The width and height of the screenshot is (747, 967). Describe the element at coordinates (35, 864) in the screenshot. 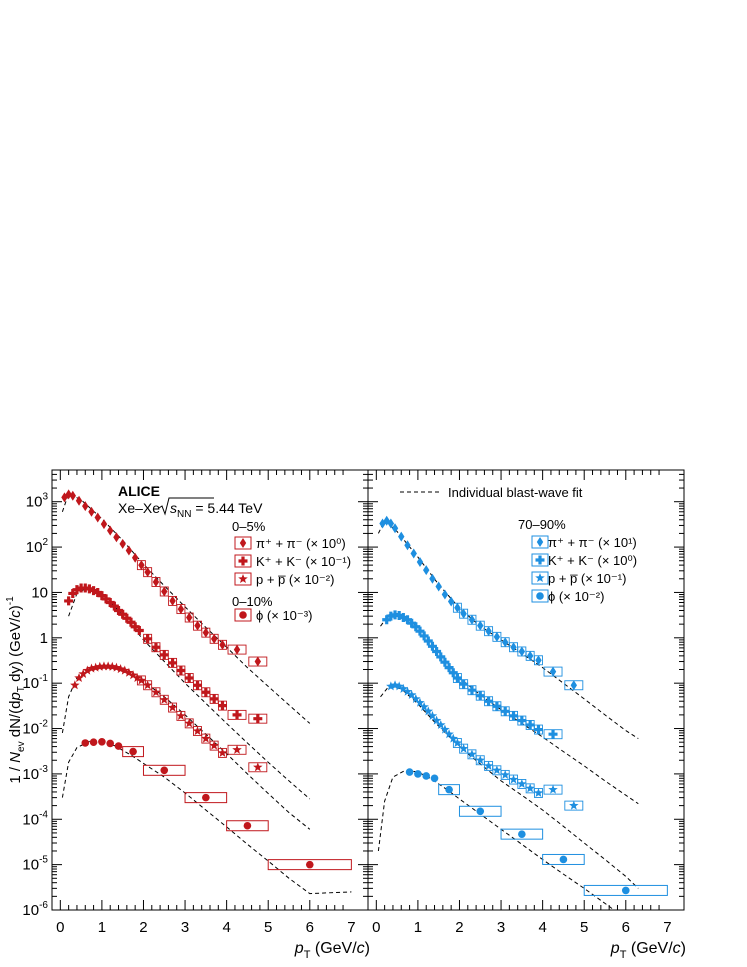

I see `y-tick-label-8: 10⁻⁵` at that location.